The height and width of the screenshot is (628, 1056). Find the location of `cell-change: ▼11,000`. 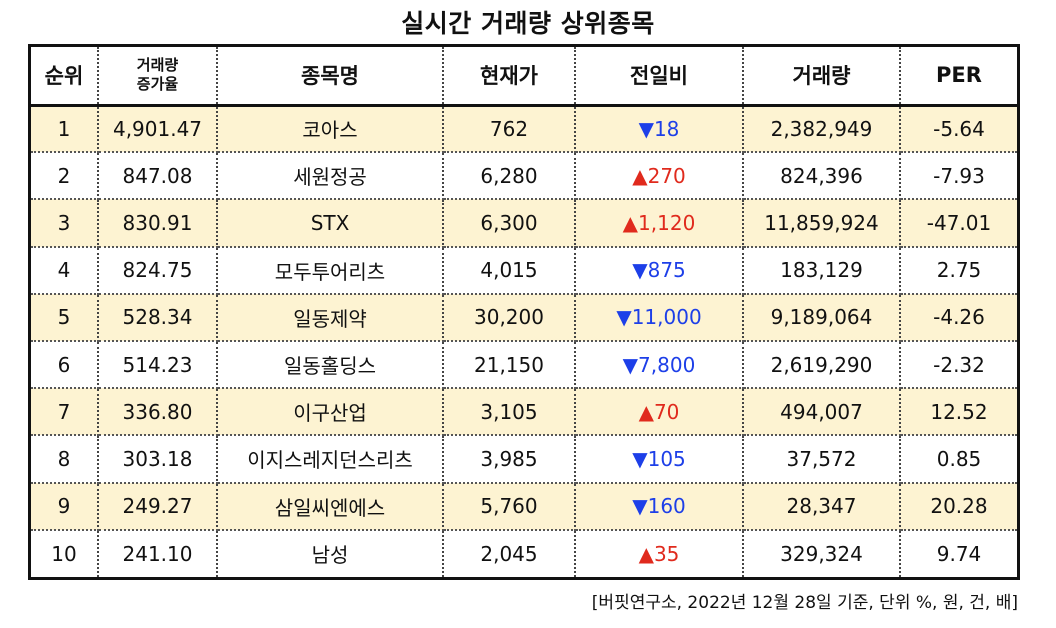

cell-change: ▼11,000 is located at coordinates (659, 317).